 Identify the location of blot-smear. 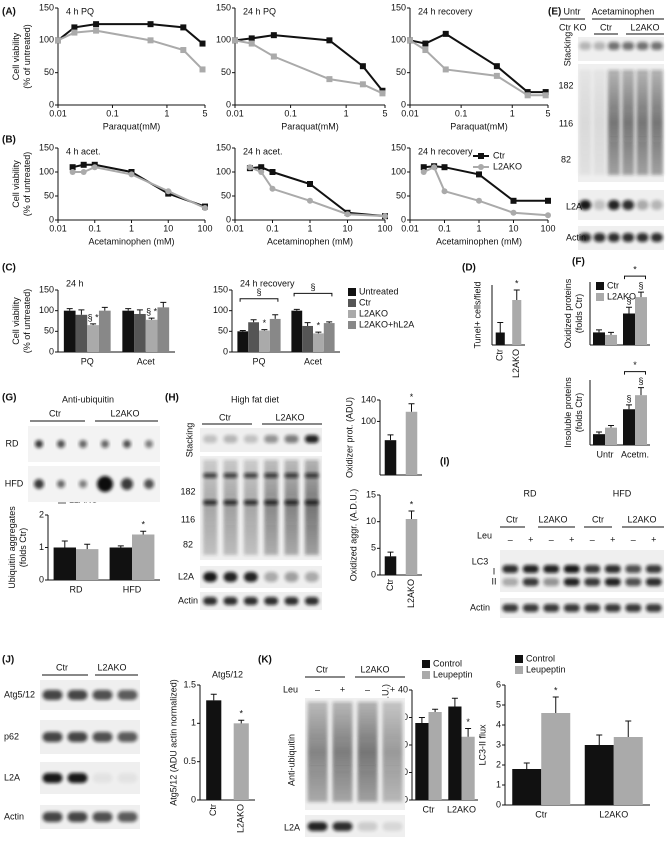
(642, 122).